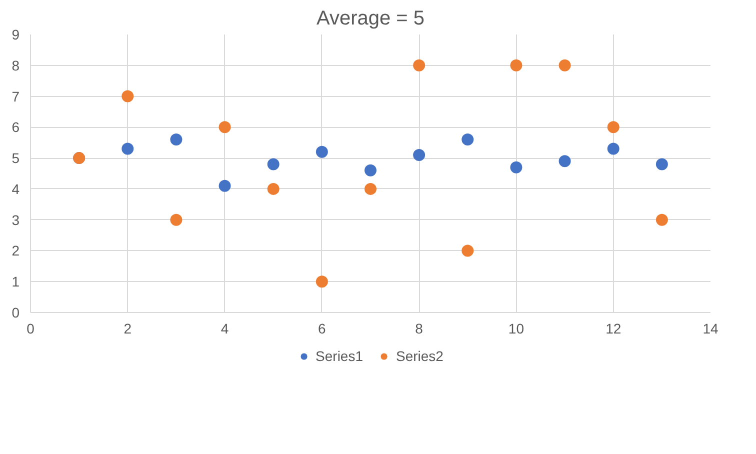 This screenshot has width=756, height=454. Describe the element at coordinates (16, 96) in the screenshot. I see `y-tick-label: 7` at that location.